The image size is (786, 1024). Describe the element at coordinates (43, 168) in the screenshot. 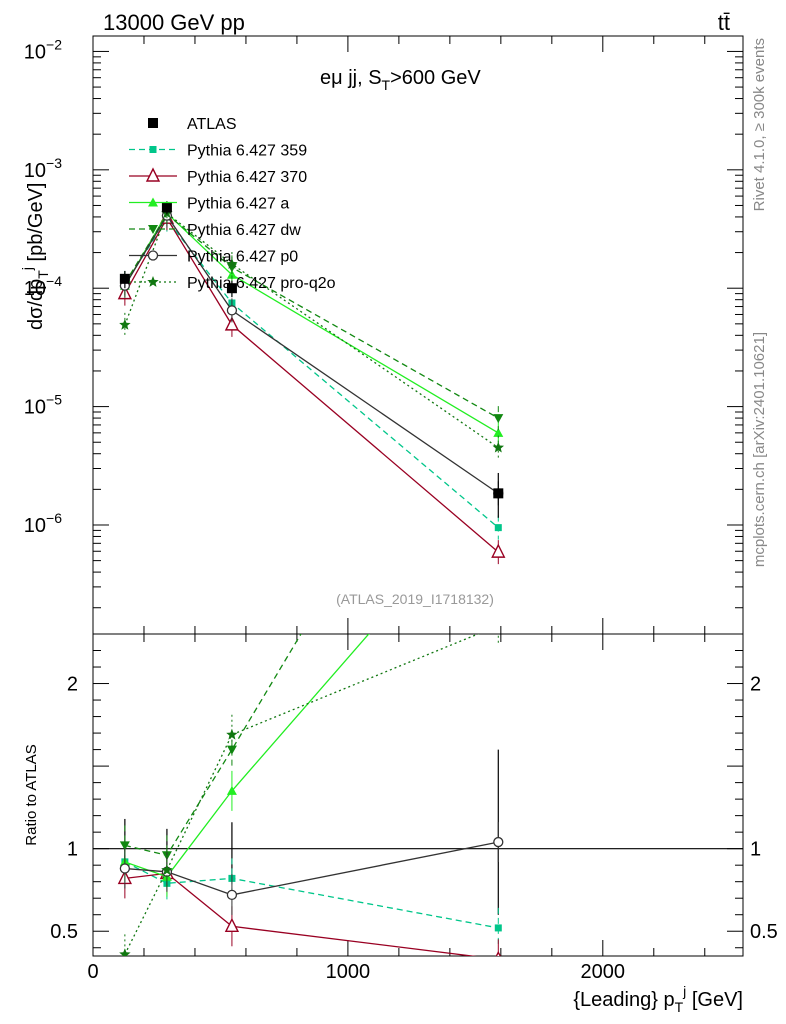

I see `y-tick-label: 10⁻³` at that location.